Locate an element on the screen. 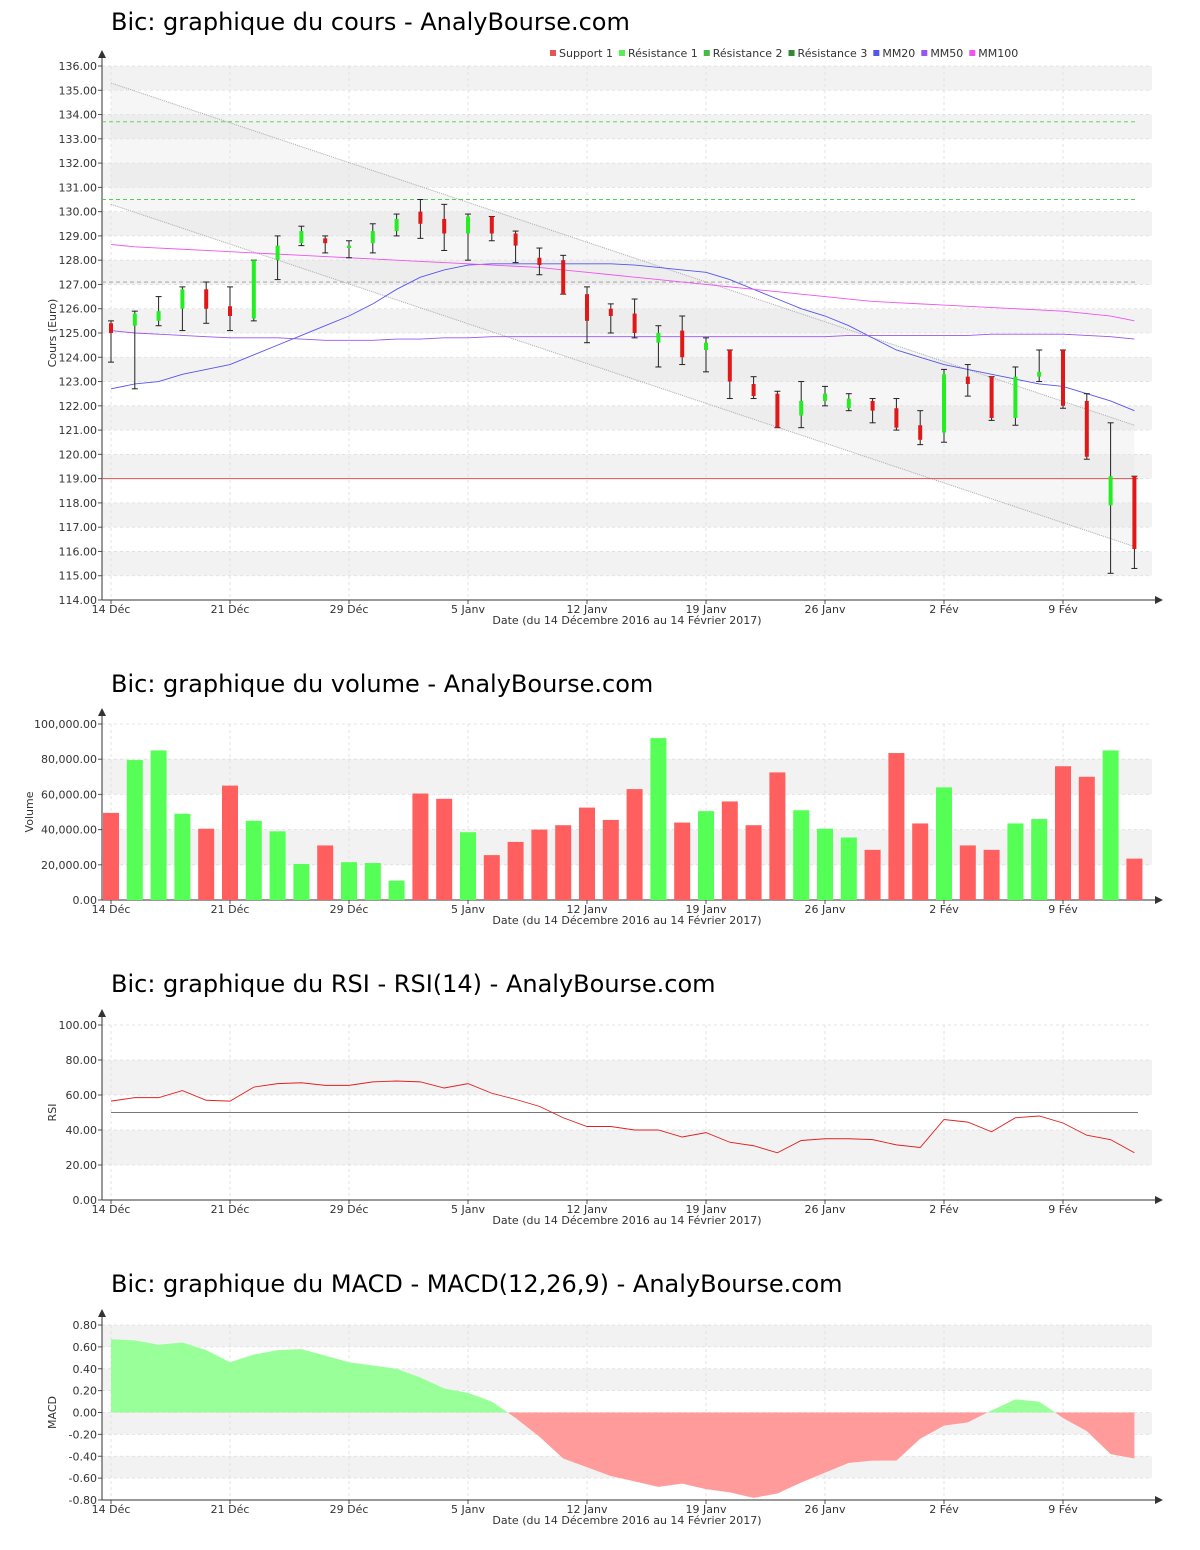 This screenshot has height=1550, width=1200. legend-label: Résistance 3 is located at coordinates (833, 53).